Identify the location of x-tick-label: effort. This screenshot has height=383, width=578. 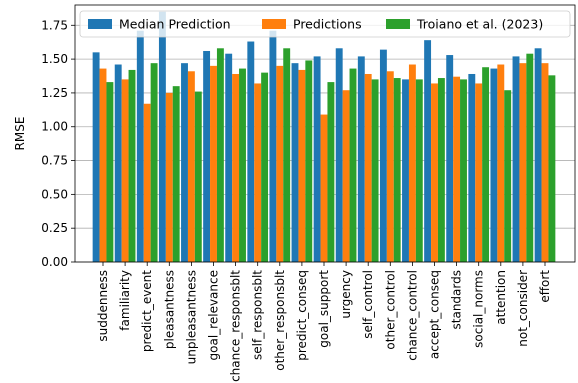
(545, 286).